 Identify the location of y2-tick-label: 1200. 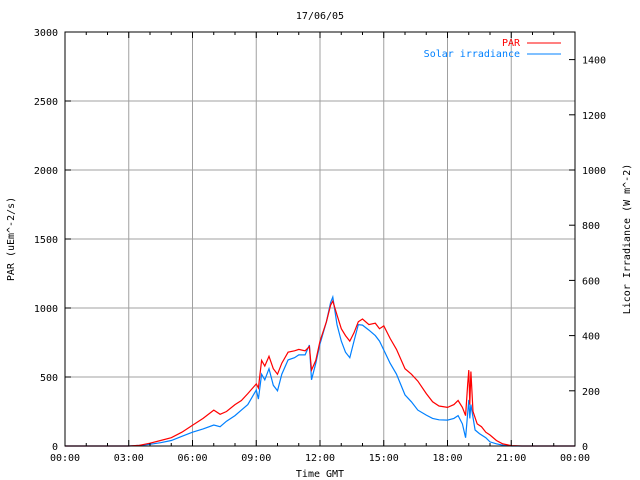
(594, 116).